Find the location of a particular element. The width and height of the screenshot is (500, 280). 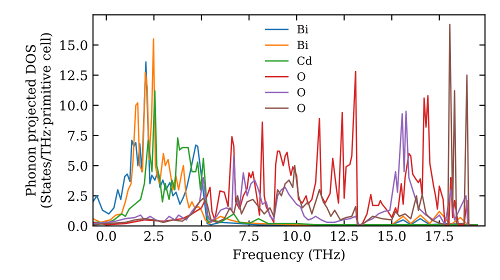

y-tick-label: 0.0 is located at coordinates (78, 226).